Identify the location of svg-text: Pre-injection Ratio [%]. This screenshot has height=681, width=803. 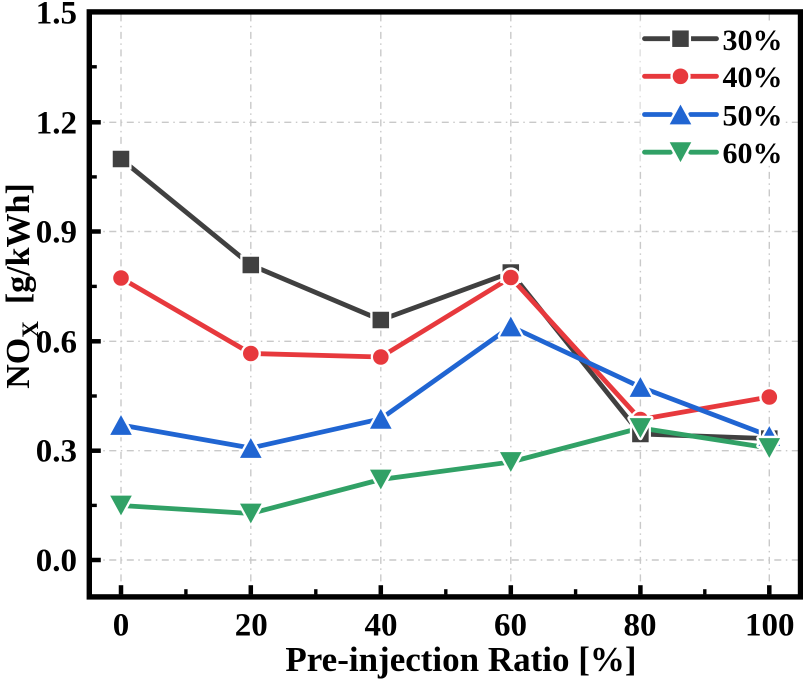
(460, 659).